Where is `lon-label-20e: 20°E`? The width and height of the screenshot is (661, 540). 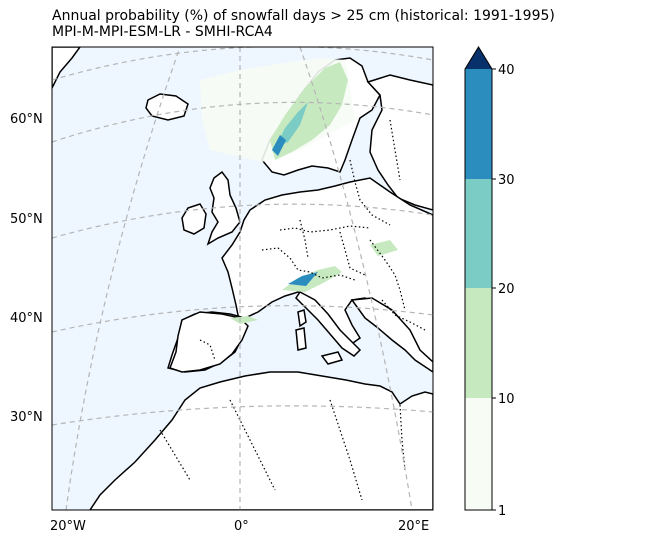
lon-label-20e: 20°E is located at coordinates (413, 526).